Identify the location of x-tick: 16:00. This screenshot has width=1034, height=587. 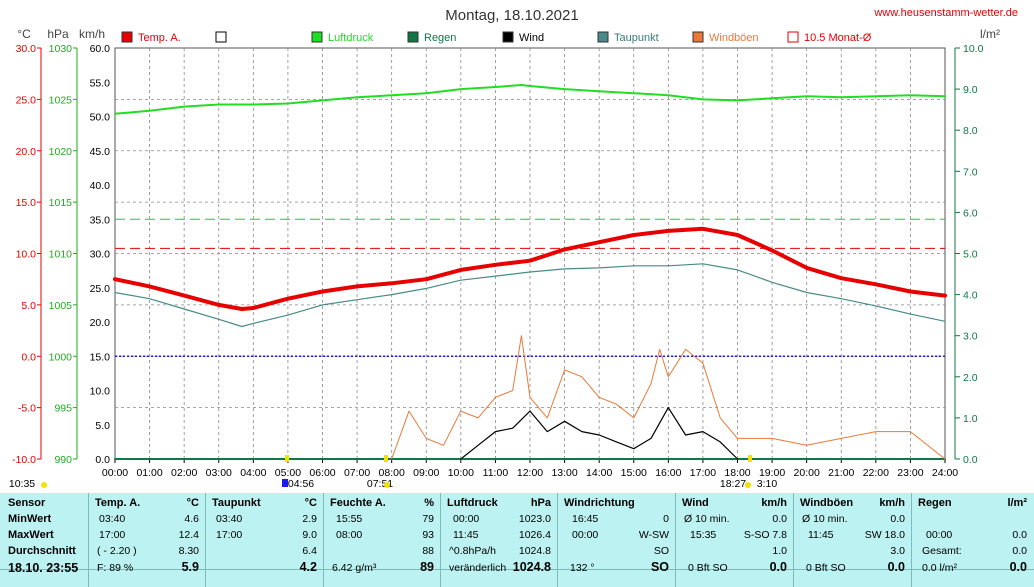
(668, 473).